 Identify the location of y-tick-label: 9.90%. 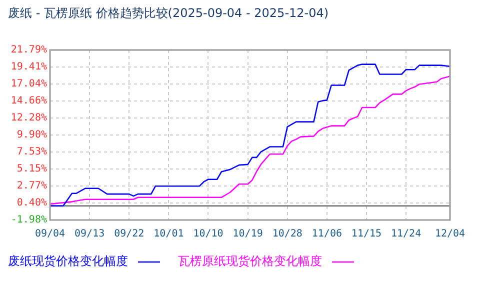
(31, 135).